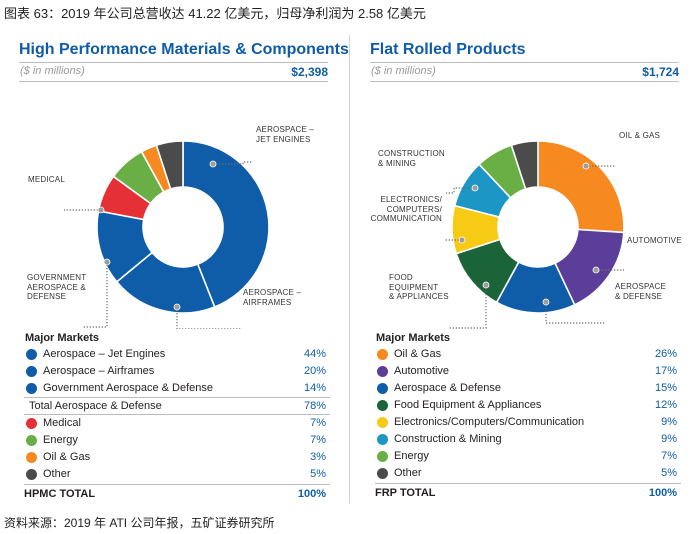 The width and height of the screenshot is (700, 534). What do you see at coordinates (177, 388) in the screenshot?
I see `legend-item: Government Aerospace & Defense 14%` at bounding box center [177, 388].